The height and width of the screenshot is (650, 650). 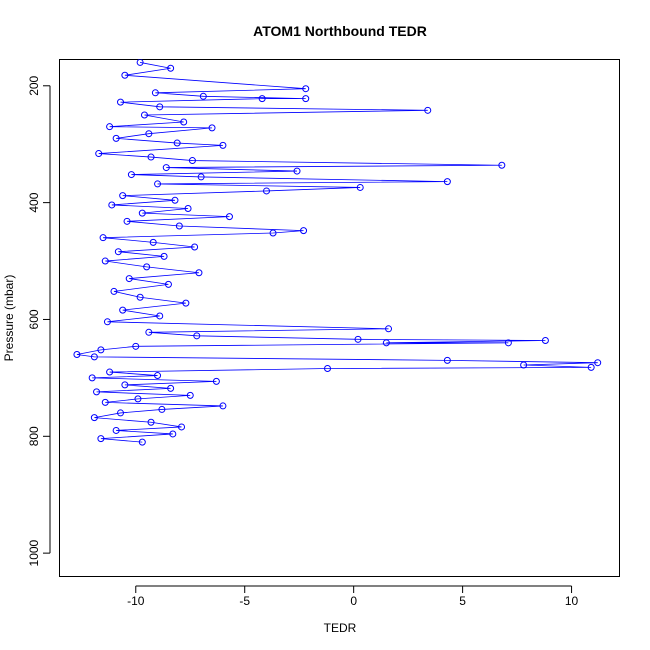 What do you see at coordinates (462, 601) in the screenshot?
I see `x-tick-label: 5` at bounding box center [462, 601].